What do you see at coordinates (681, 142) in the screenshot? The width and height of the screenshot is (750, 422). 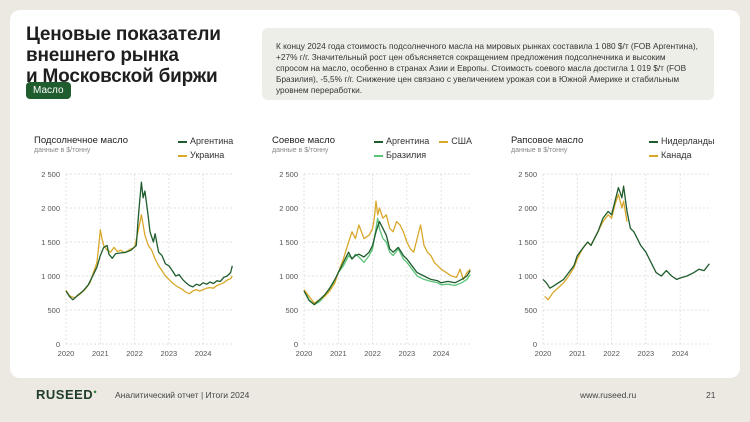 I see `legend-item: Нидерланды` at bounding box center [681, 142].